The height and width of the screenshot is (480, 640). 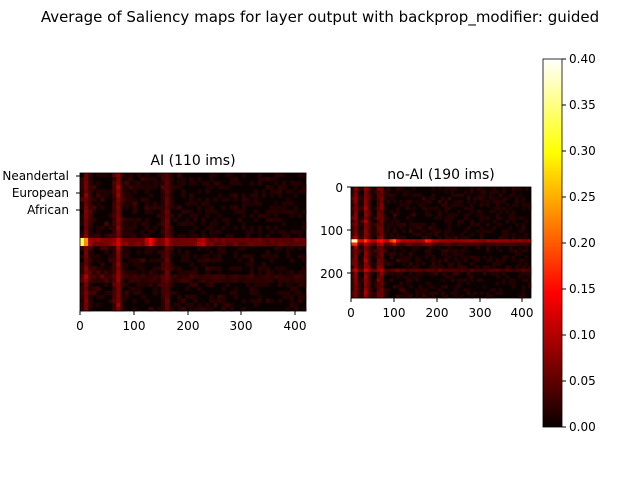 I want to click on panel-ai-frame, so click(x=193, y=242).